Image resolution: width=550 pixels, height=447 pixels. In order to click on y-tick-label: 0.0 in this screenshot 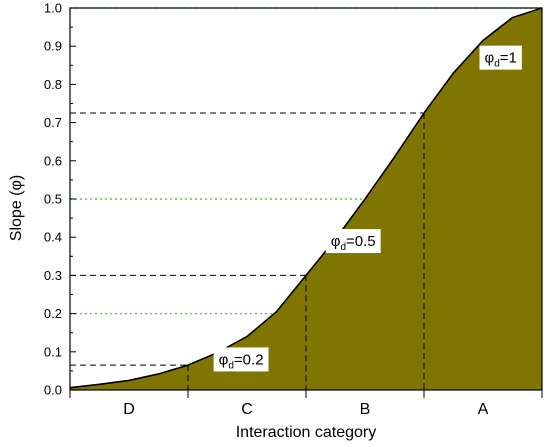, I will do `click(53, 390)`.